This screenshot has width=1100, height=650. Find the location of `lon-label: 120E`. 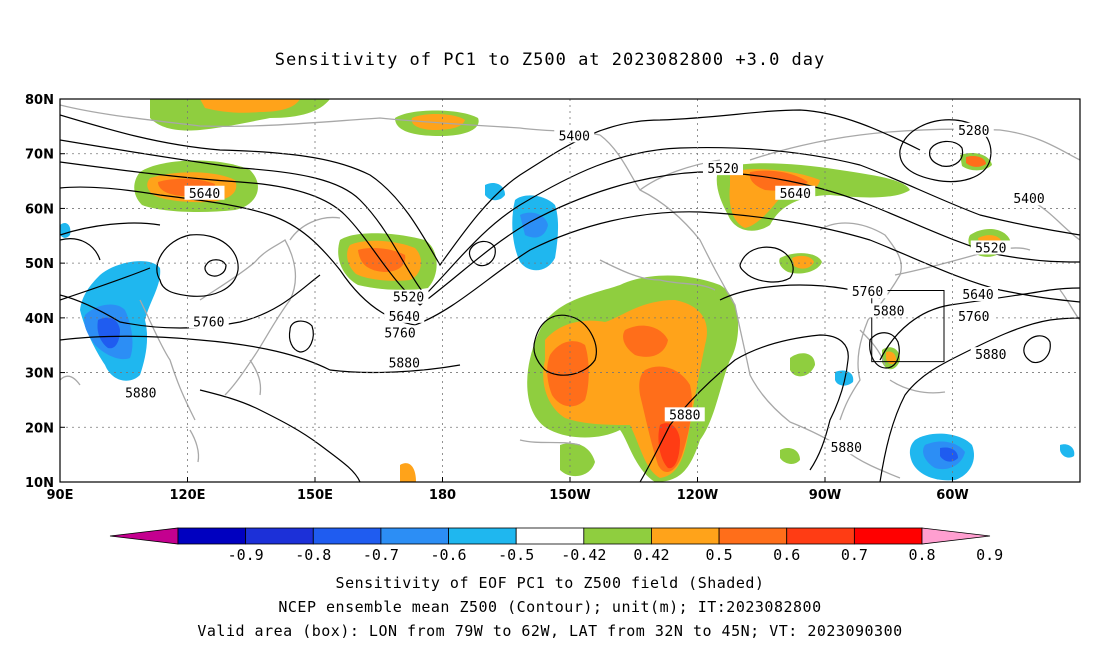

lon-label: 120E is located at coordinates (187, 495).